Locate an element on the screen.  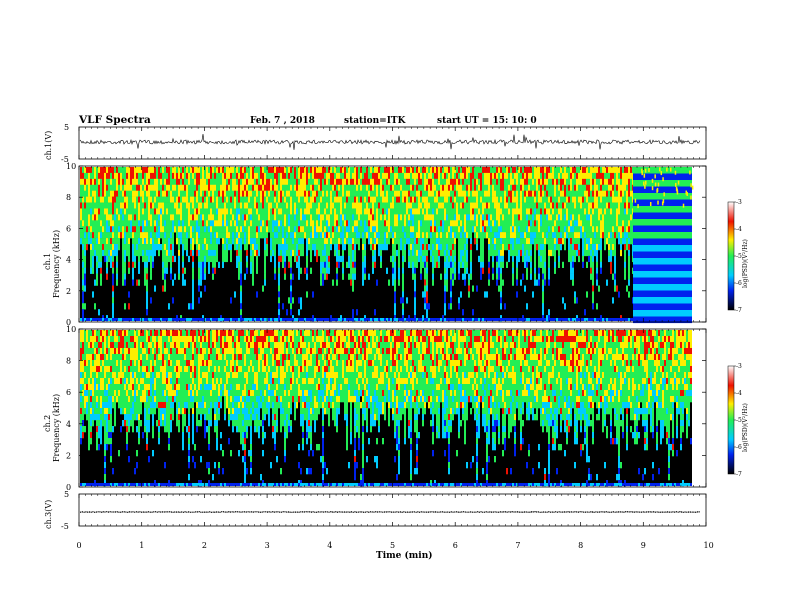
ch2-colorbar-tick--7: -7 is located at coordinates (739, 474).